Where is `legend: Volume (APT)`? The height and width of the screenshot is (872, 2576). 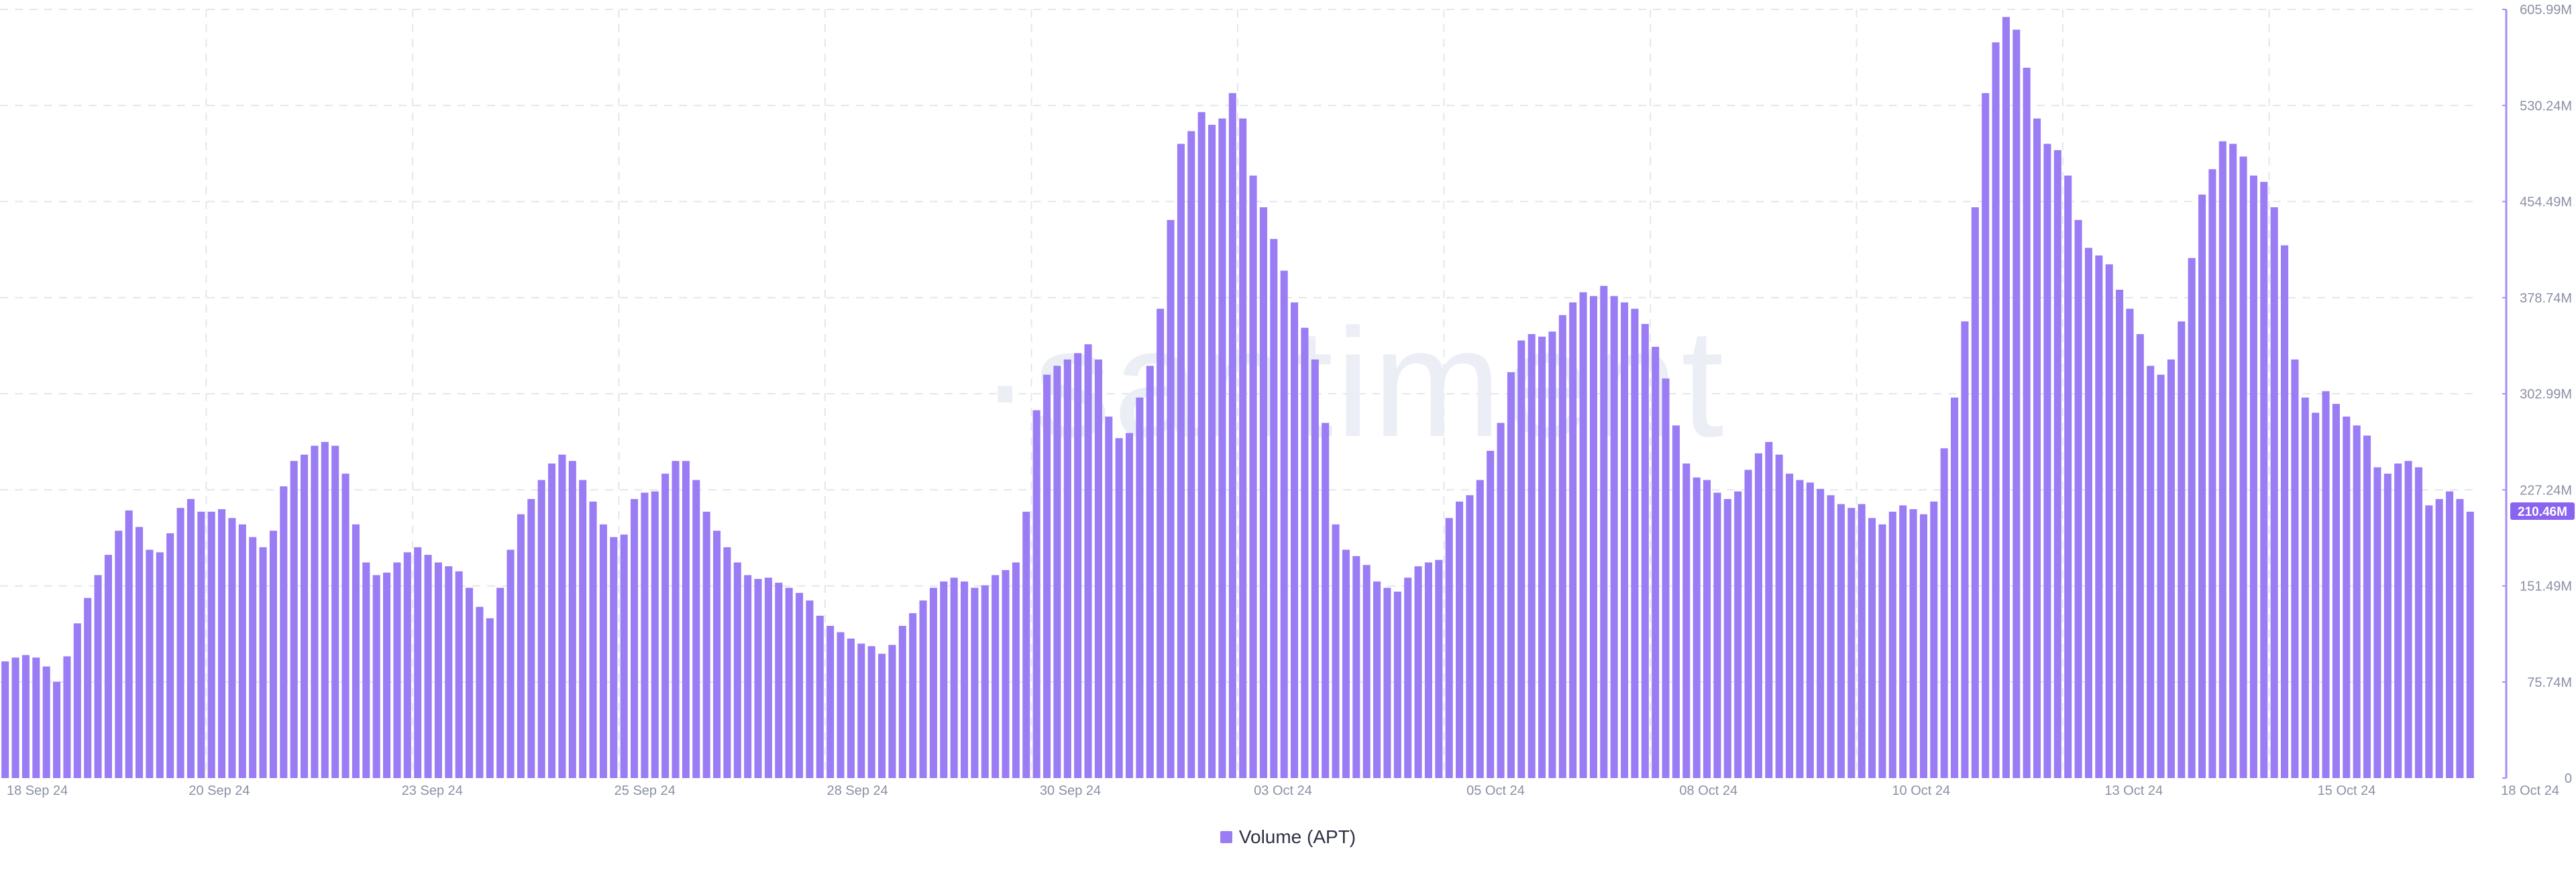 legend: Volume (APT) is located at coordinates (1288, 837).